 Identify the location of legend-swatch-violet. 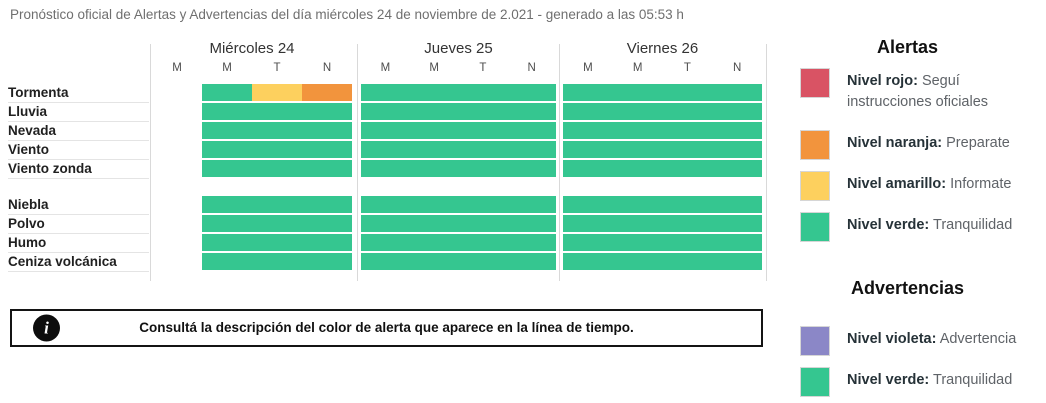
(815, 341).